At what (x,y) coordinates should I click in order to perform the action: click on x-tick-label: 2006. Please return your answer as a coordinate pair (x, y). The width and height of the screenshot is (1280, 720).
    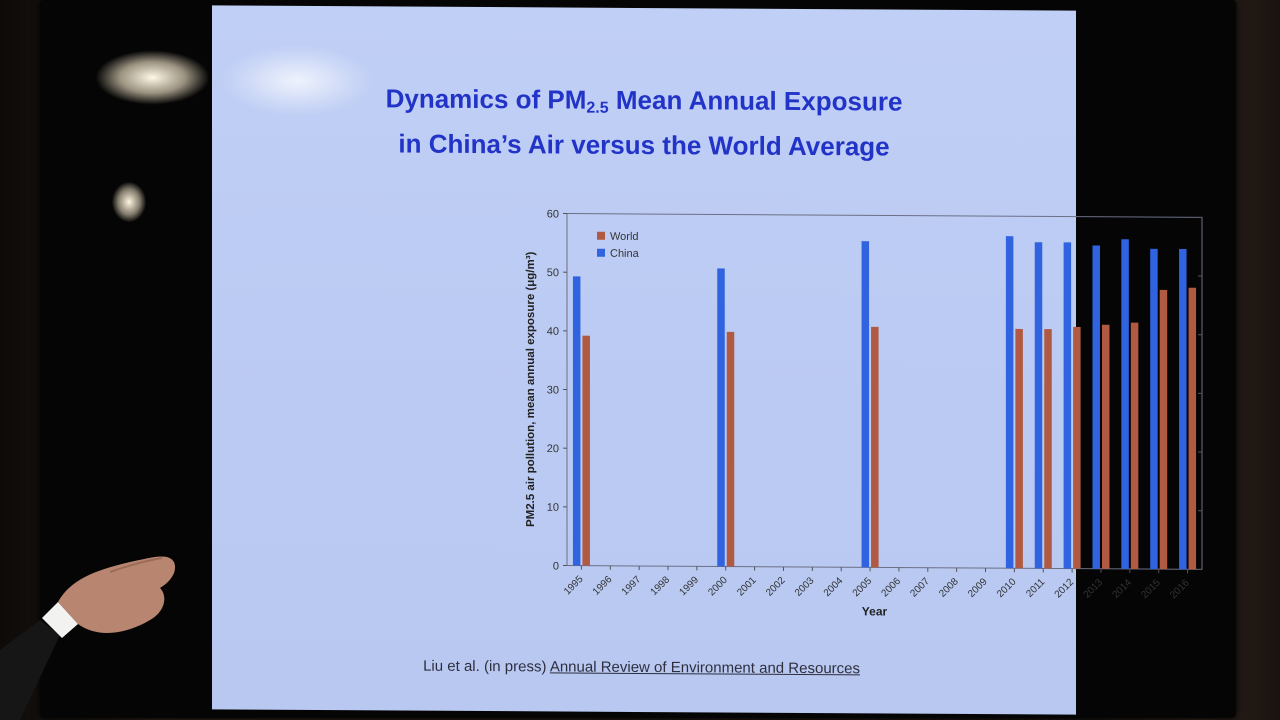
    Looking at the image, I should click on (892, 588).